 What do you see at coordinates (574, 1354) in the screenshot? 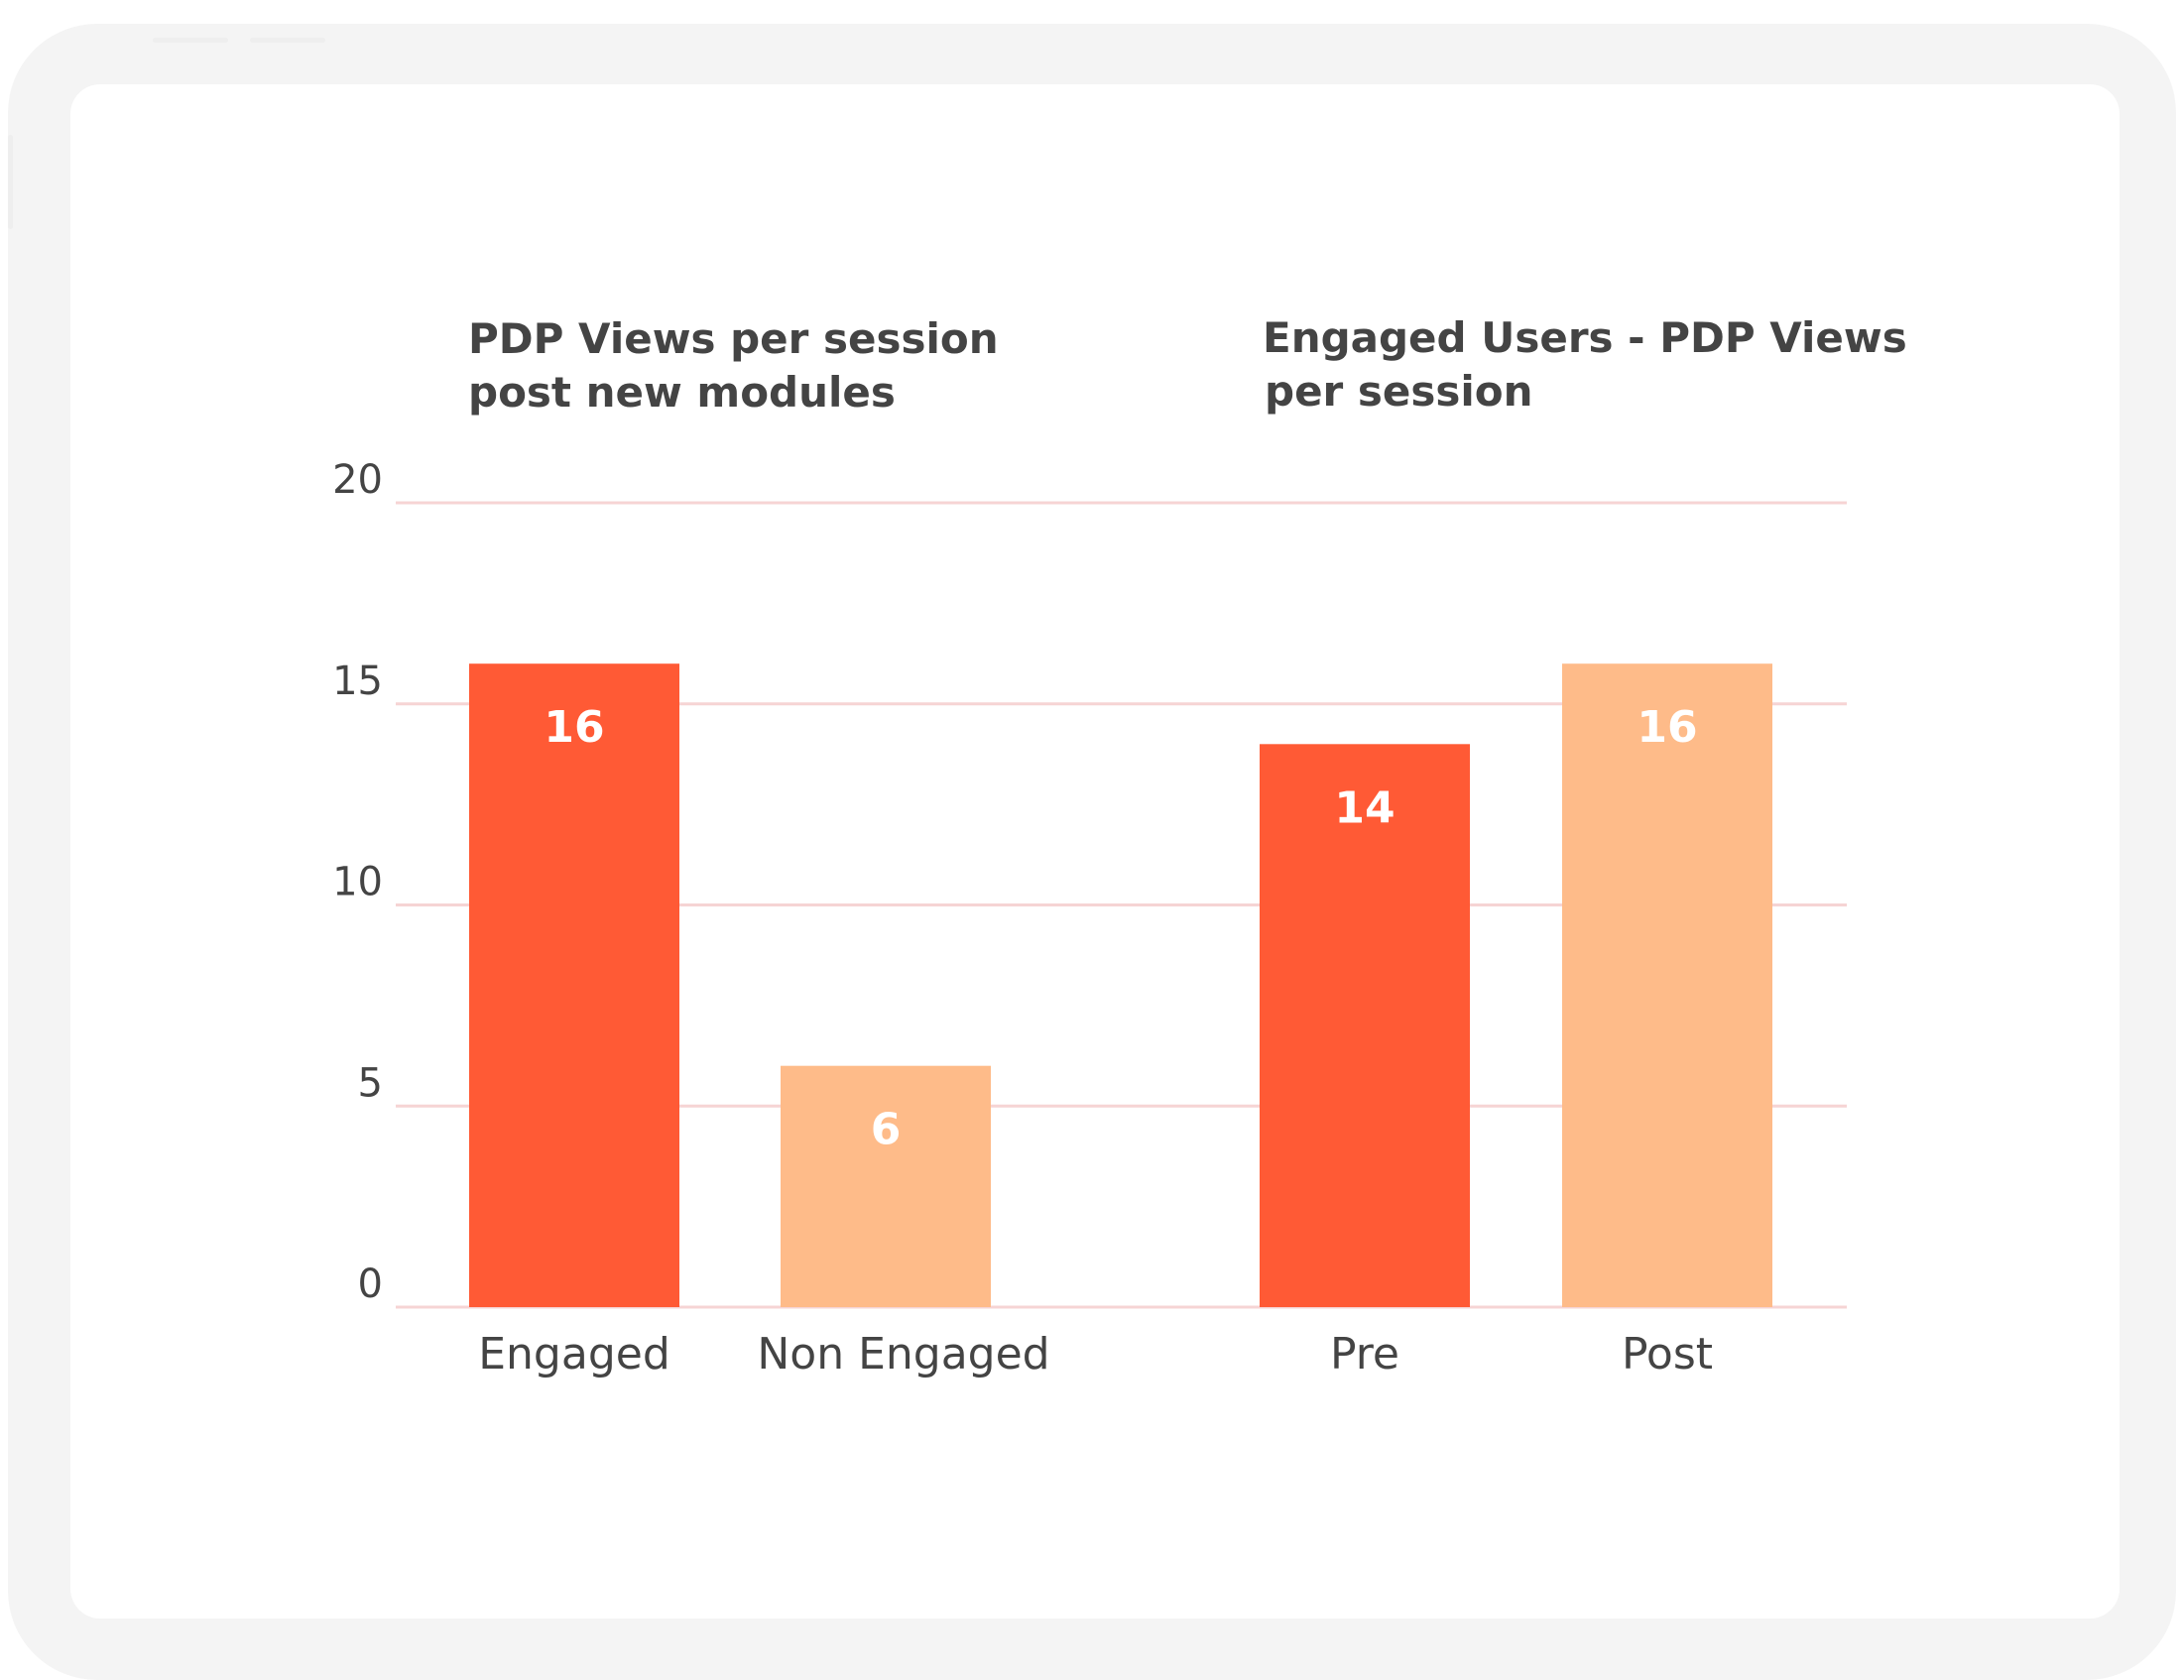
I see `x-category-label: Engaged` at bounding box center [574, 1354].